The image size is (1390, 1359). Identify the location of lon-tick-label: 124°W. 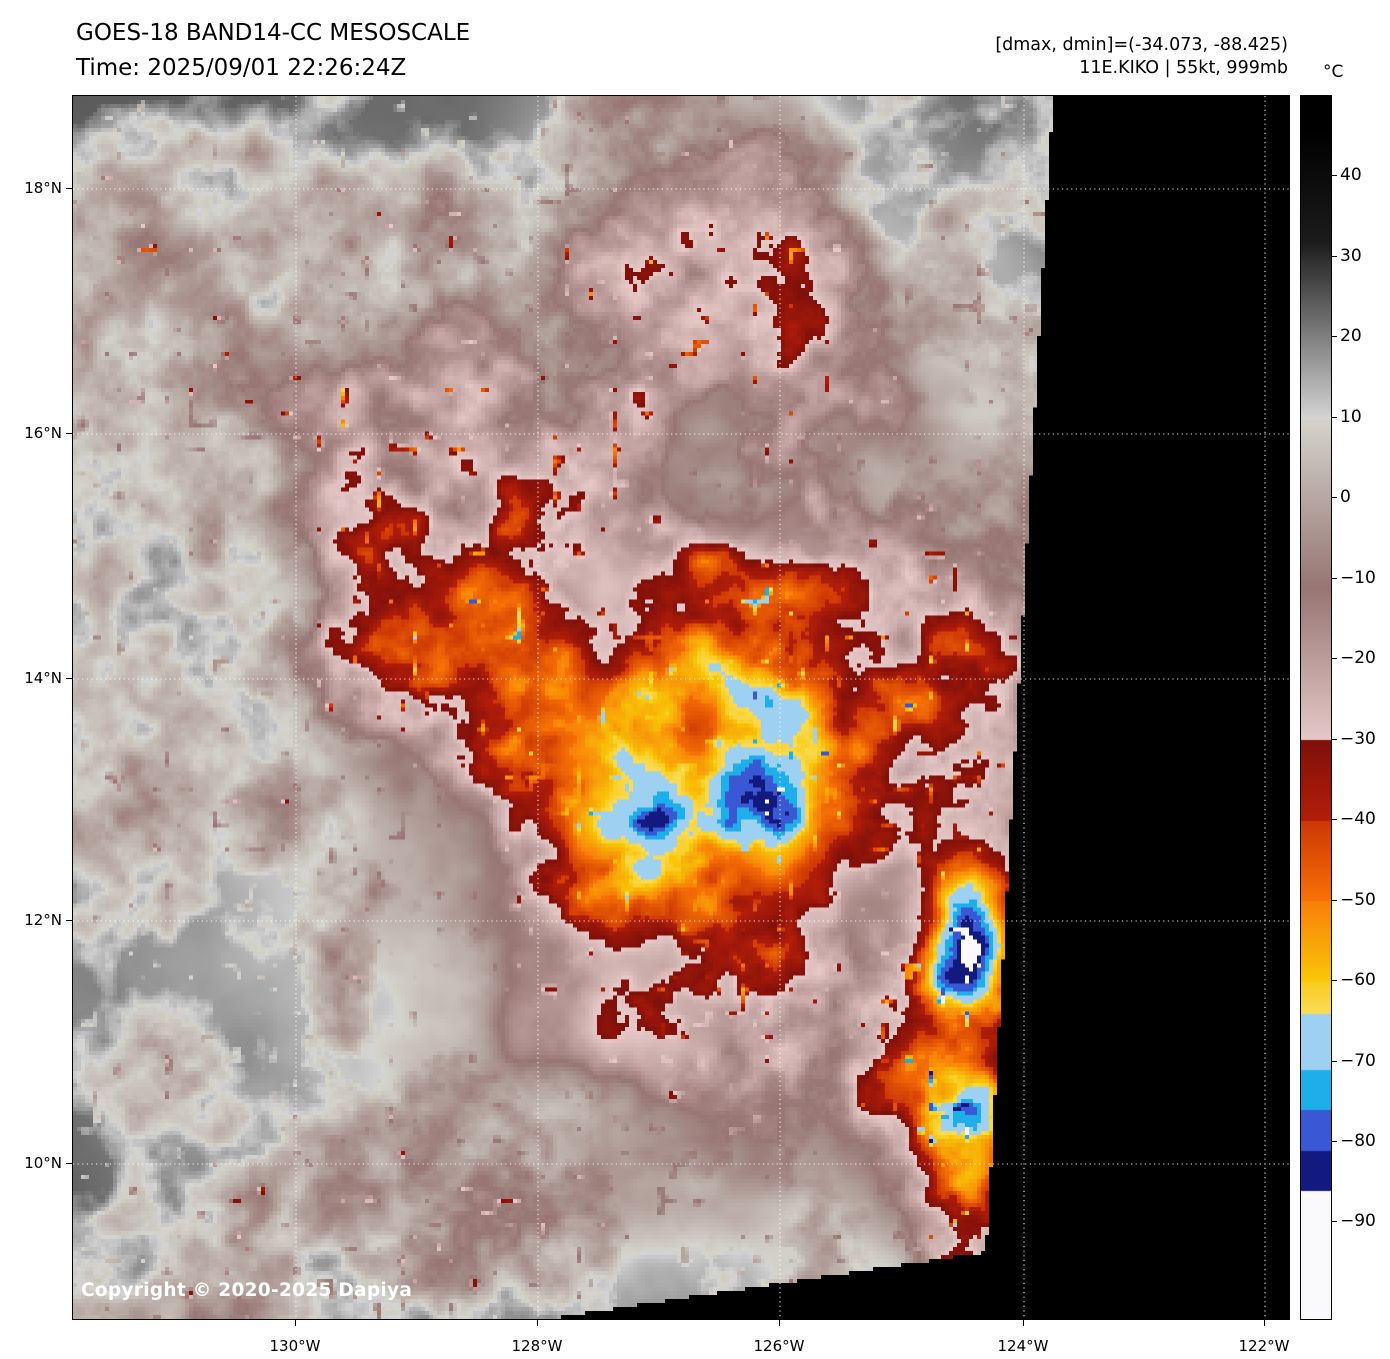
(1023, 1346).